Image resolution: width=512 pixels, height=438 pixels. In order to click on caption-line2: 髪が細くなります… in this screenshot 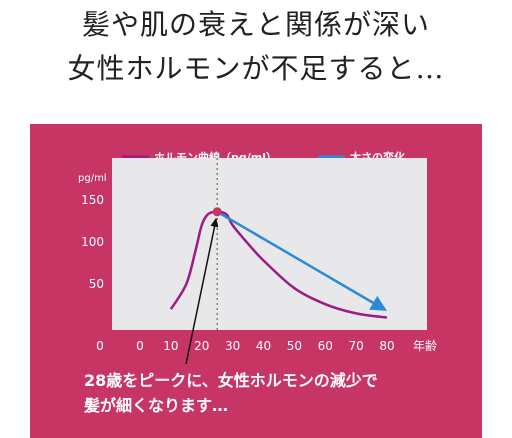, I will do `click(156, 405)`.